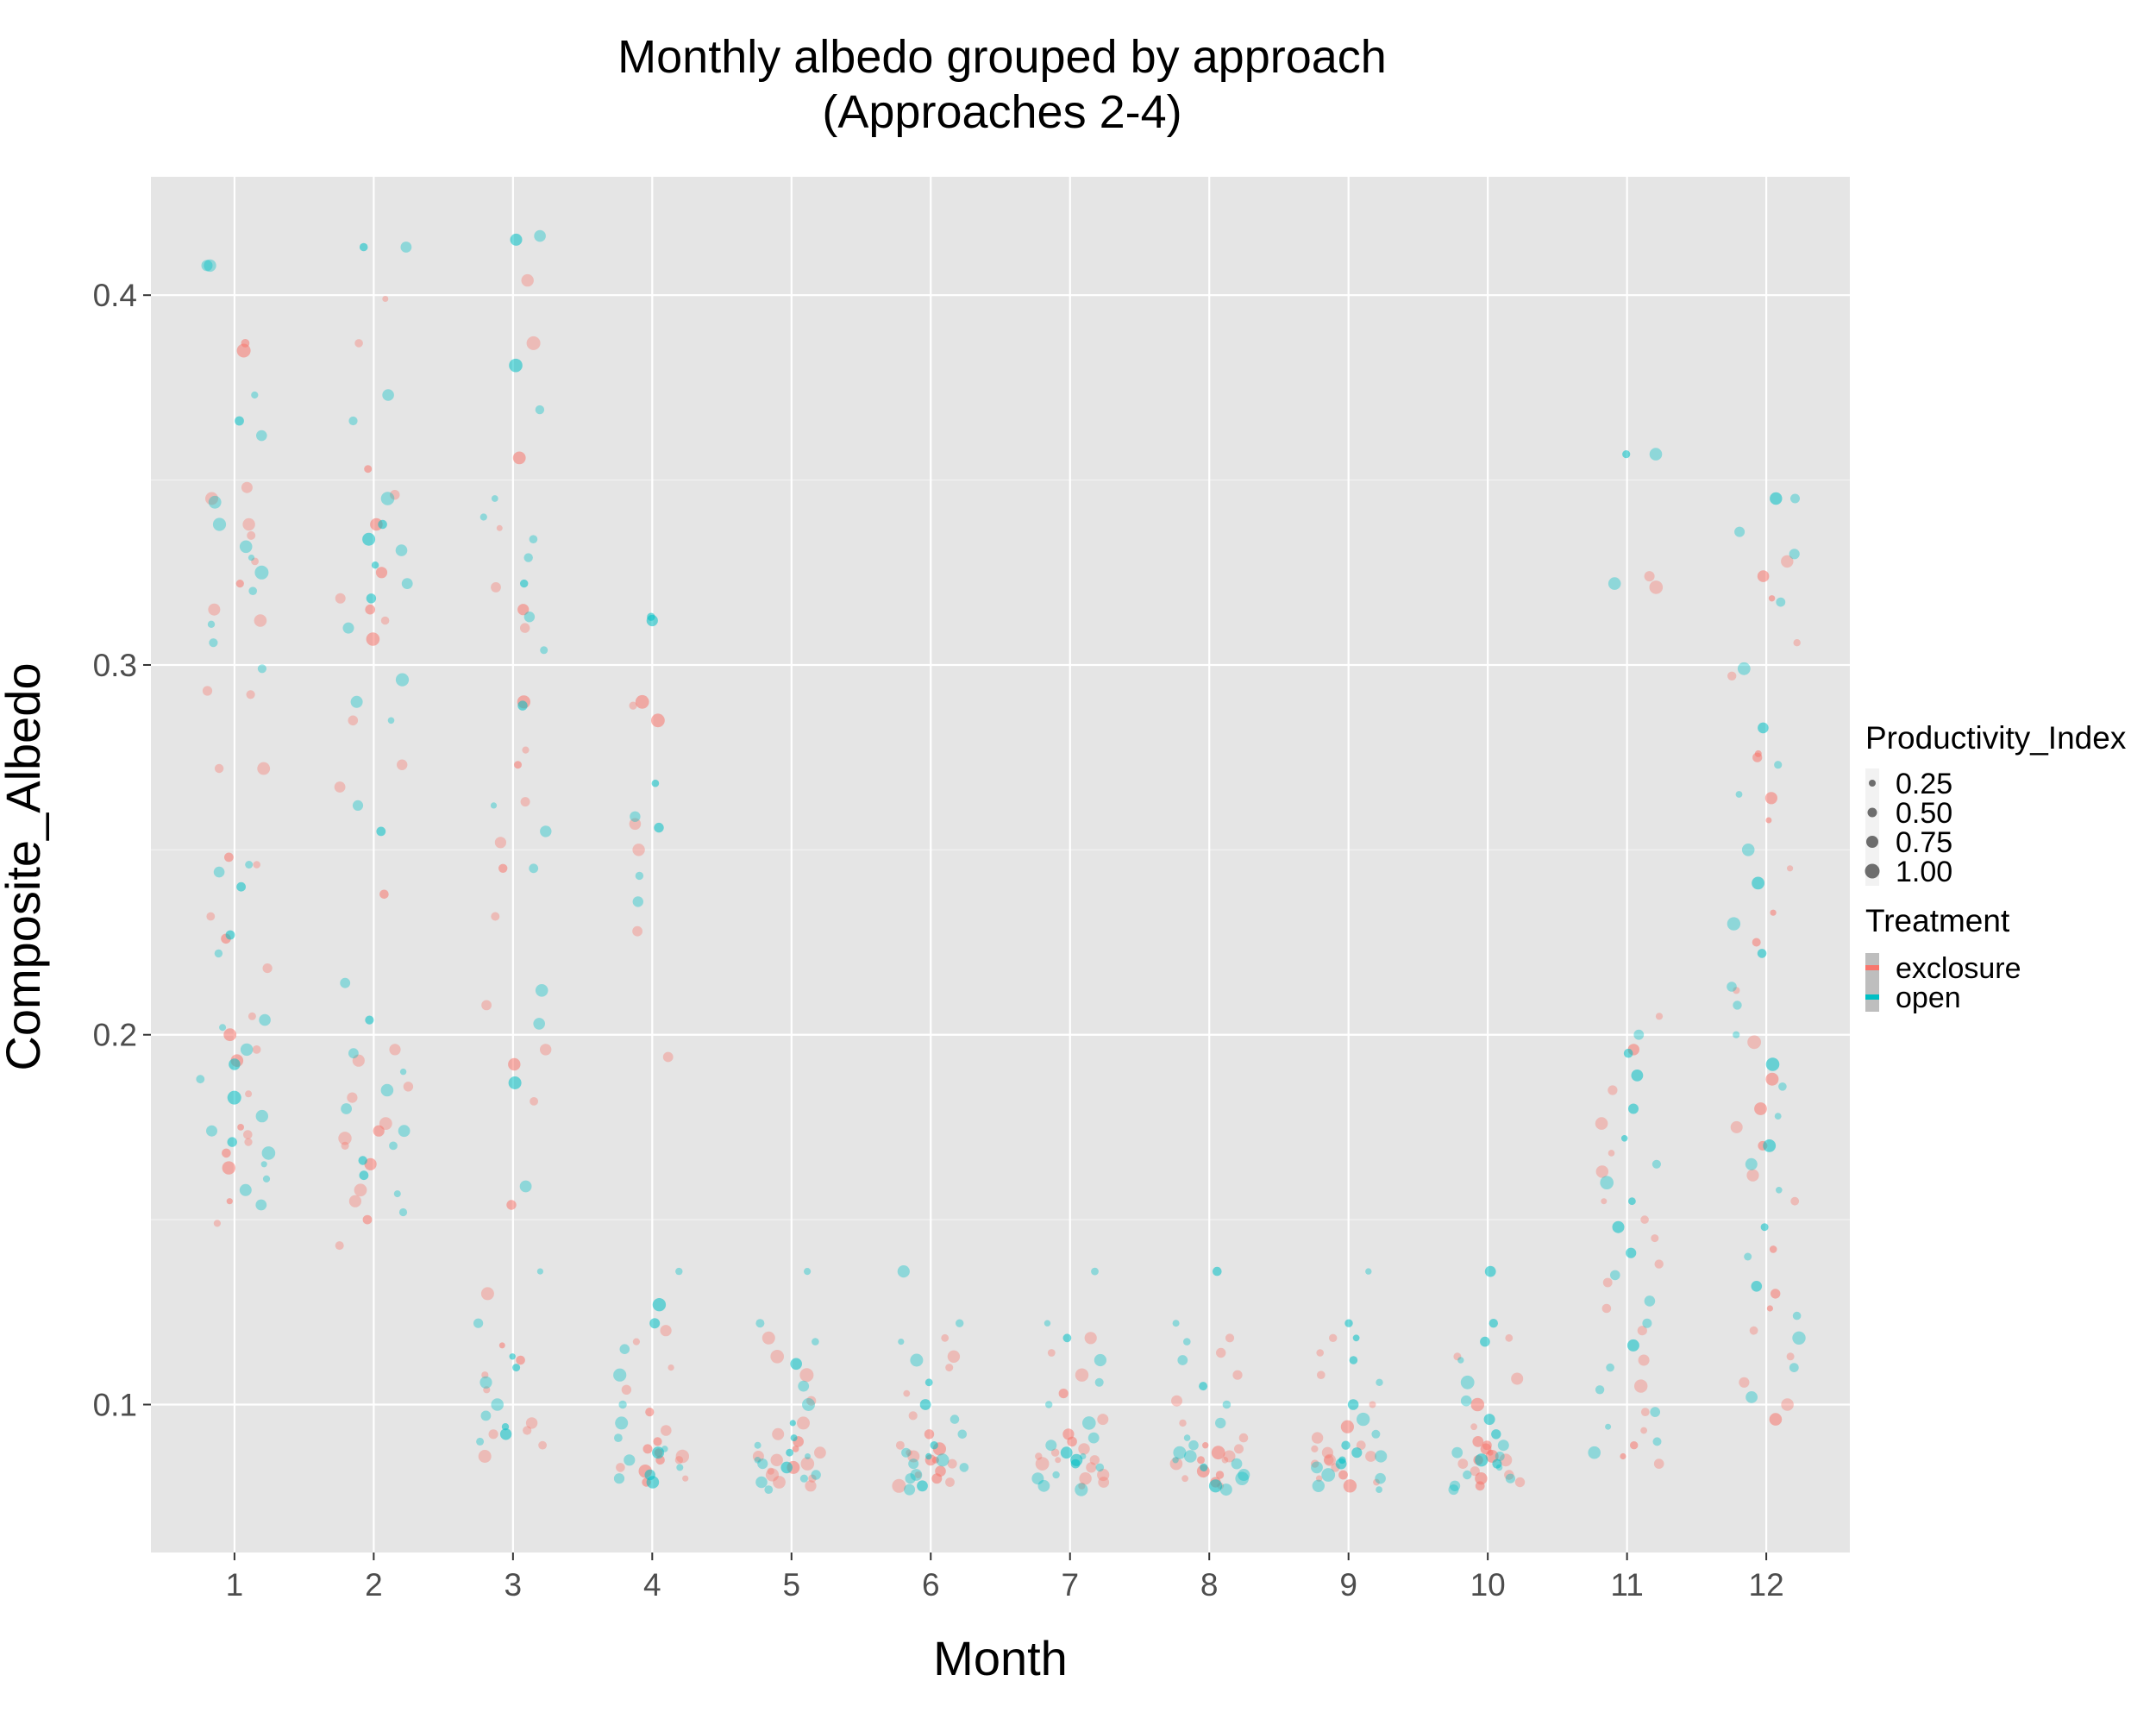  I want to click on y-axis-label: Composite_Albedo, so click(25, 866).